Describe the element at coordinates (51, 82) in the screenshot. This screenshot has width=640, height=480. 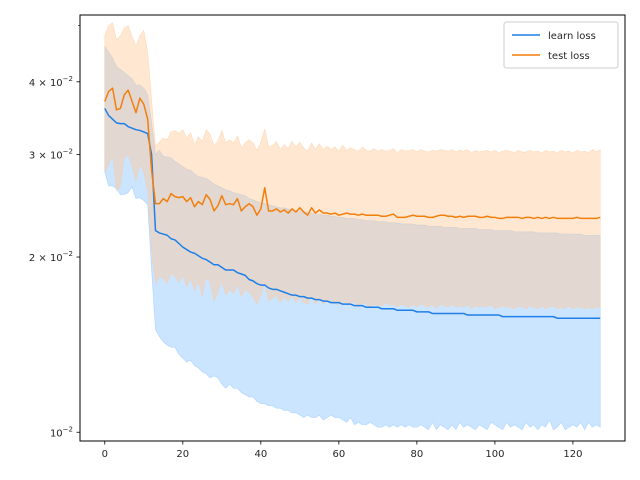
I see `y-tick-label: 4 × 10⁻²` at that location.